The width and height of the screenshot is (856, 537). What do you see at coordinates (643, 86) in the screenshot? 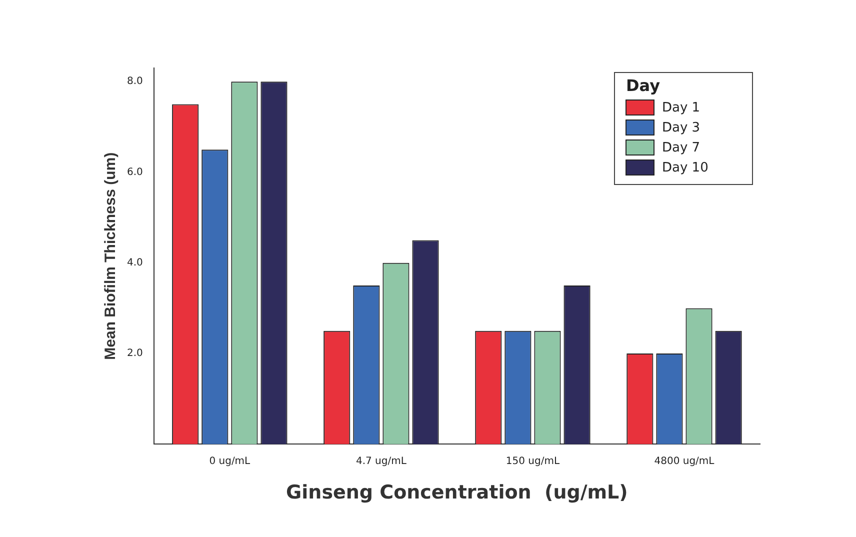
I see `legend-title: Day` at bounding box center [643, 86].